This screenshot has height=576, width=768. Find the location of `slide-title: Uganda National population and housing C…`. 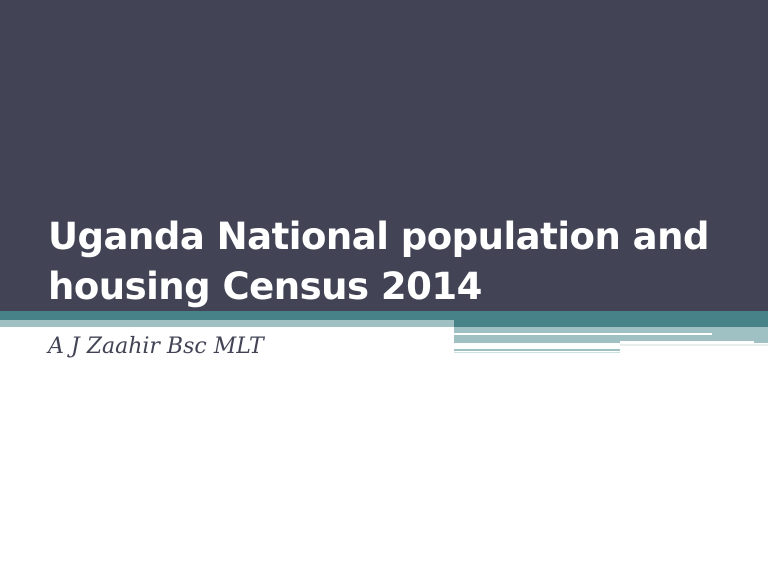

slide-title: Uganda National population and housing C… is located at coordinates (378, 261).